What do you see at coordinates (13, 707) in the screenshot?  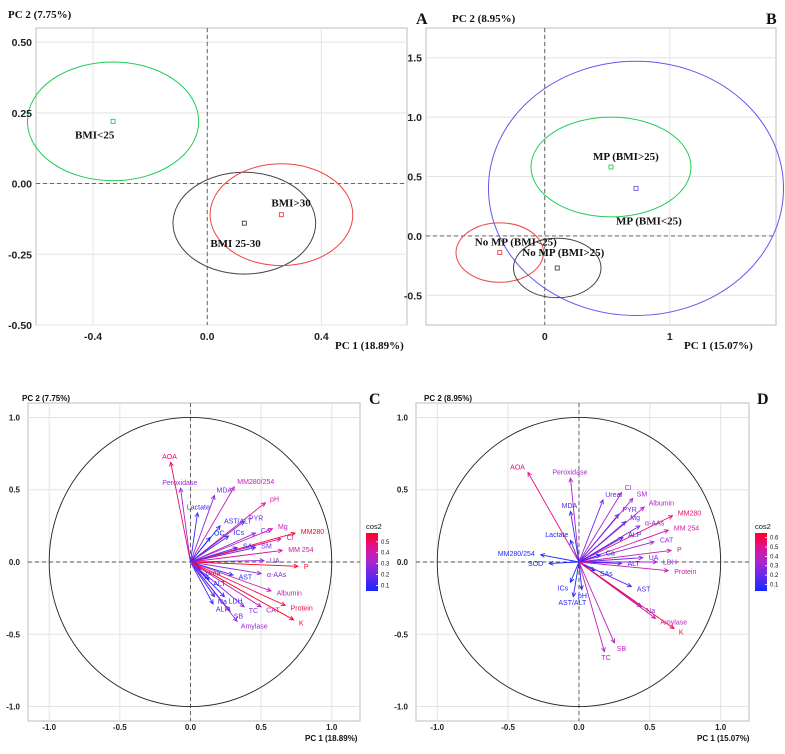 I see `y-tick-label: -1.0` at bounding box center [13, 707].